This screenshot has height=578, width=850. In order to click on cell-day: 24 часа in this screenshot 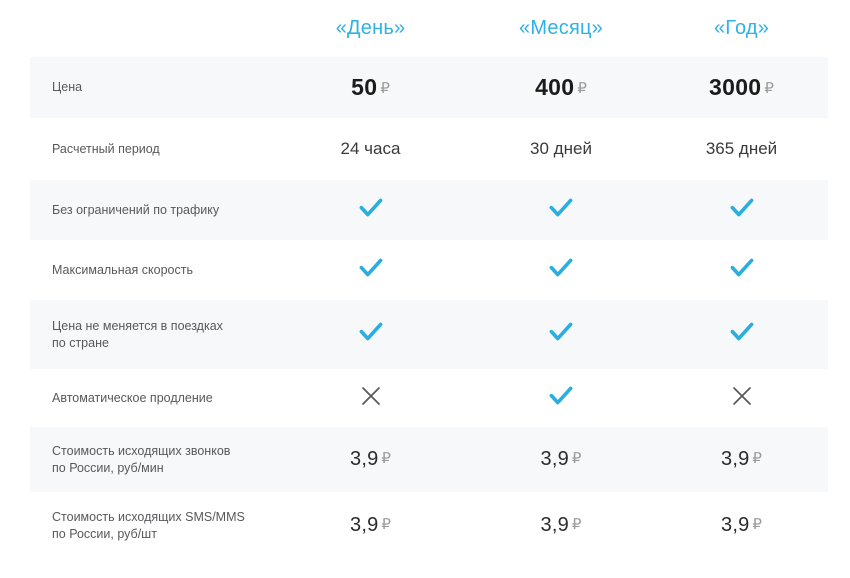, I will do `click(370, 149)`.